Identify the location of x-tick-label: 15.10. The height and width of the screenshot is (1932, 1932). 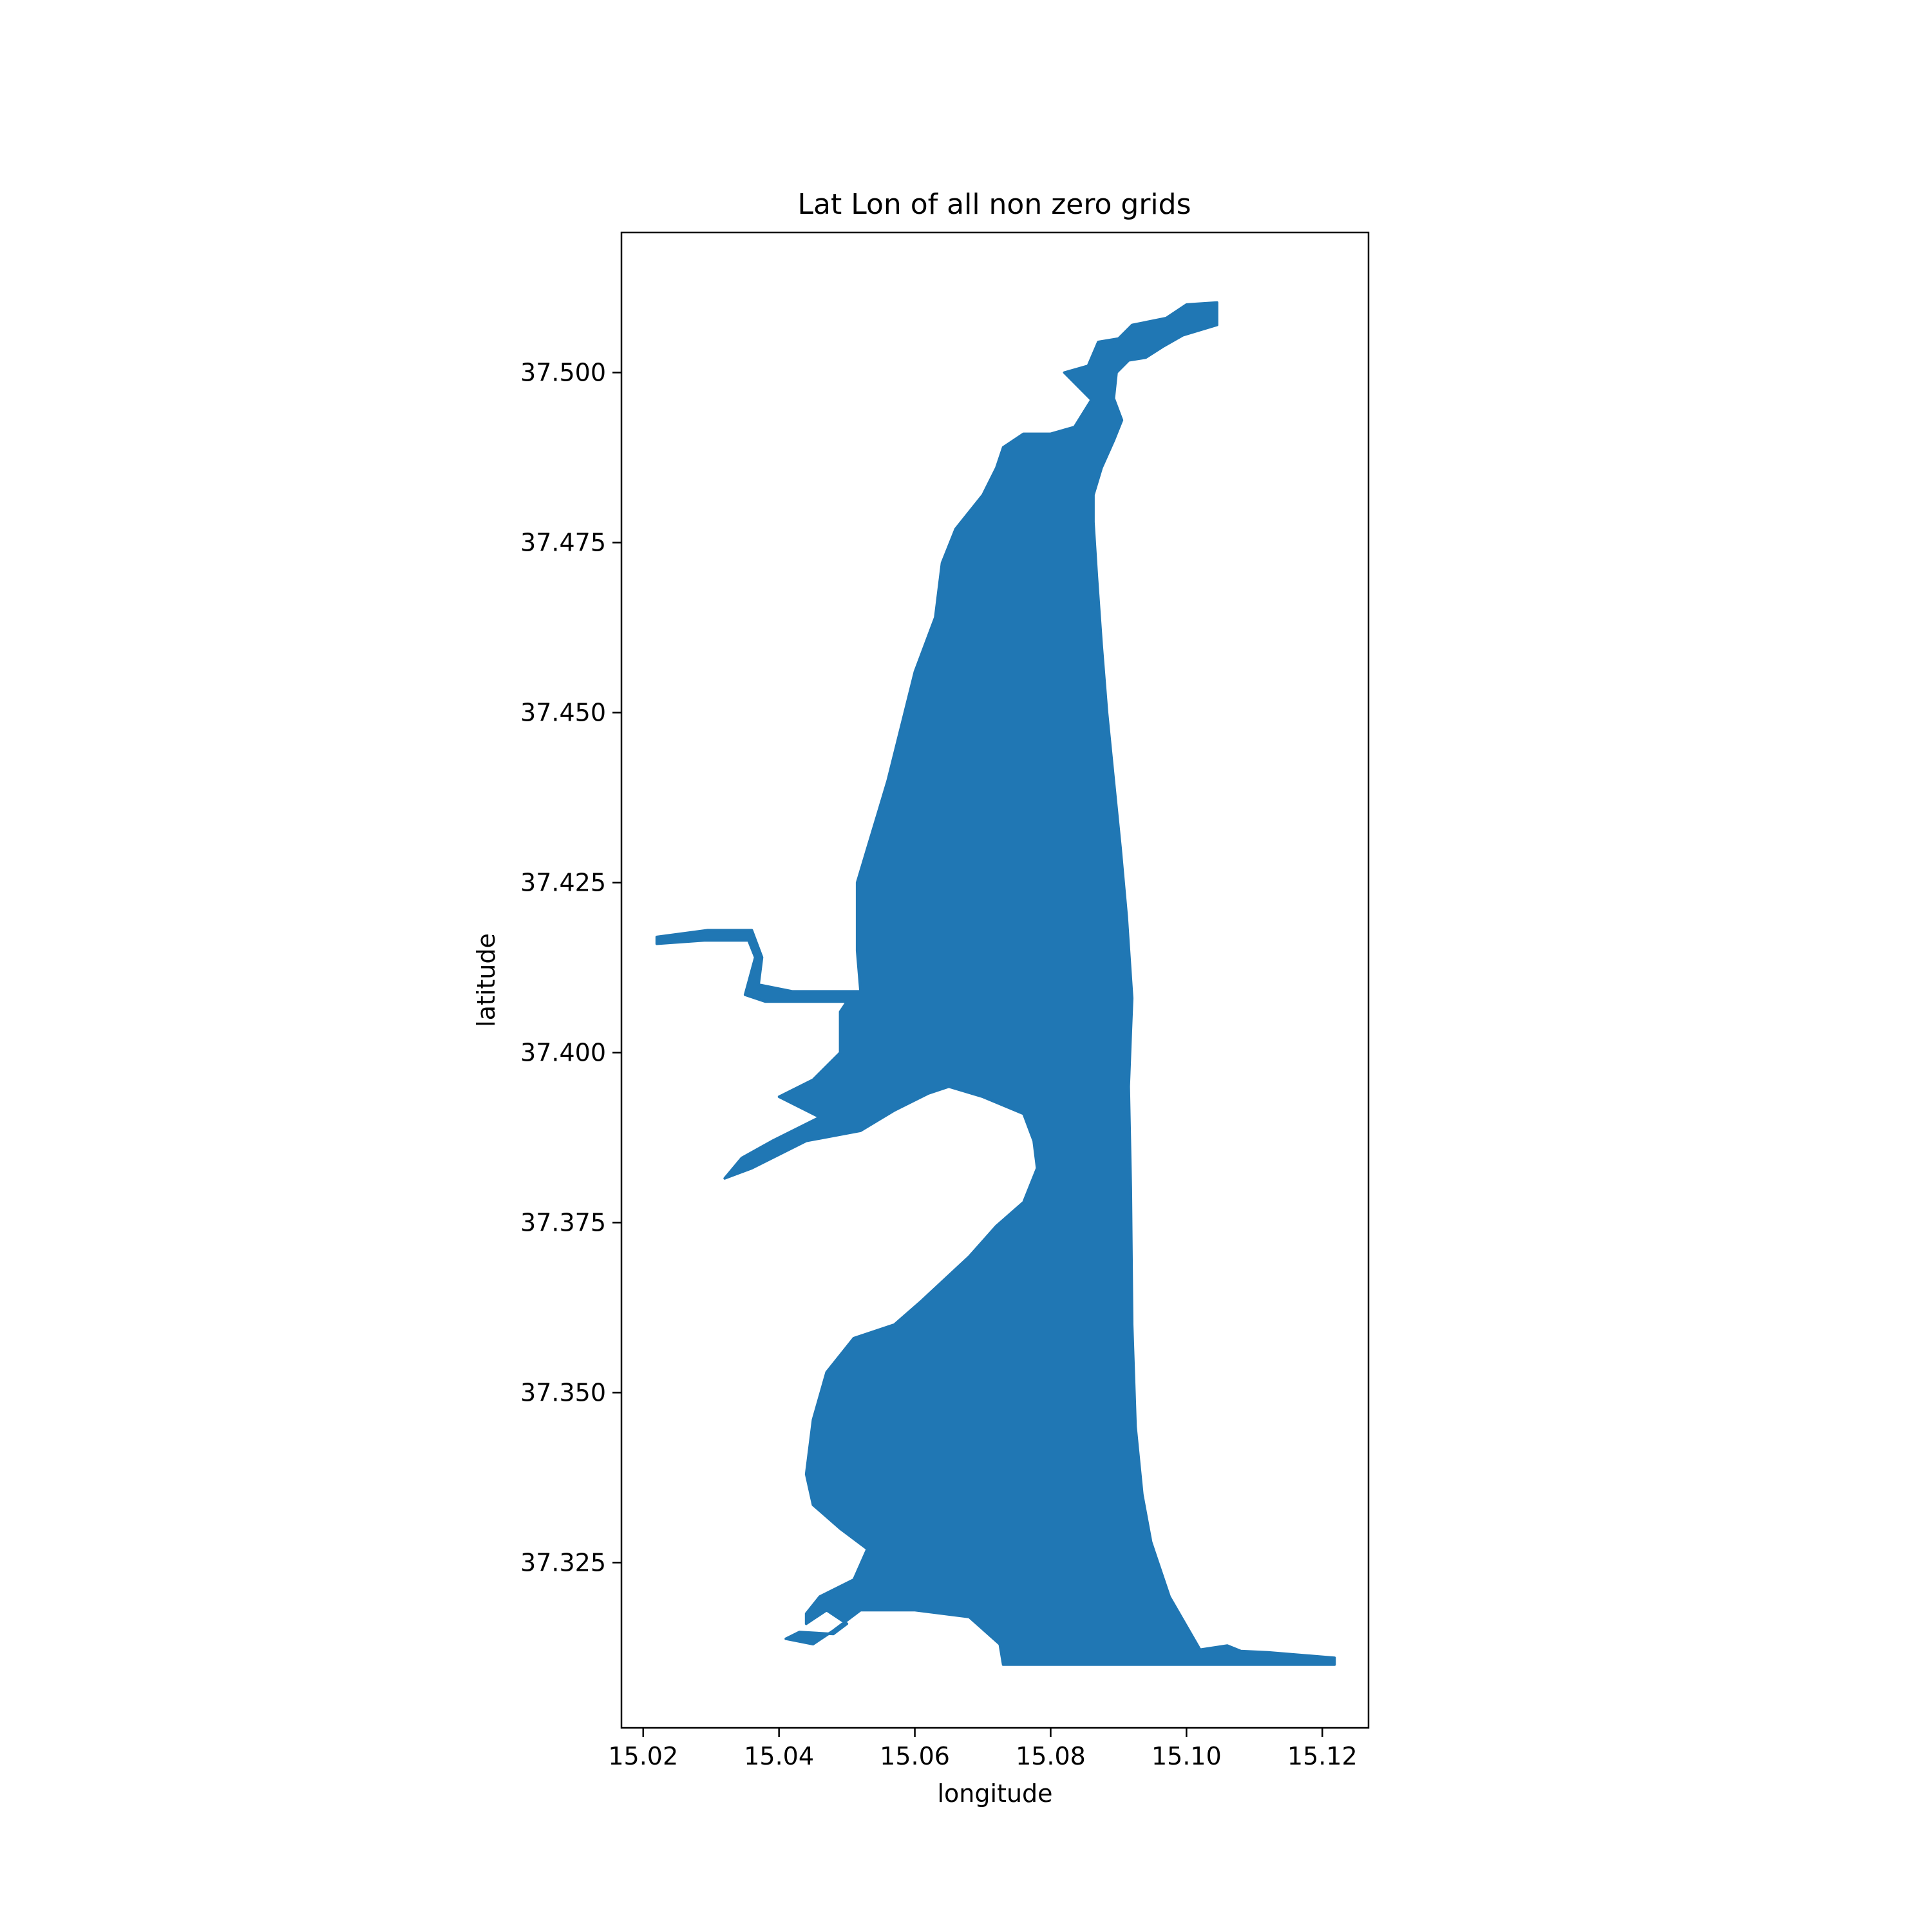
(1187, 1756).